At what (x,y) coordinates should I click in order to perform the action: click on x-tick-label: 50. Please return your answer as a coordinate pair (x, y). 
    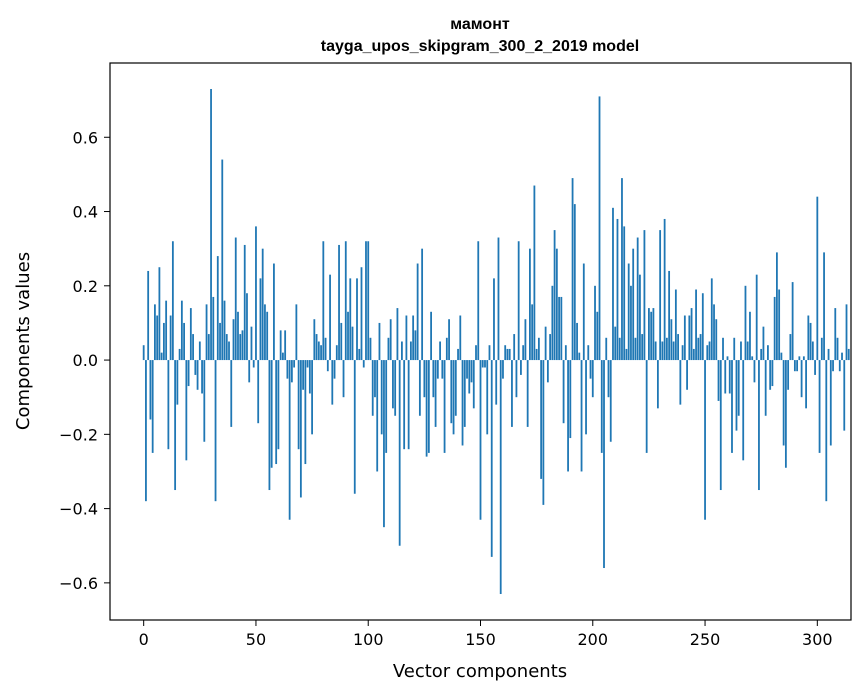
    Looking at the image, I should click on (256, 639).